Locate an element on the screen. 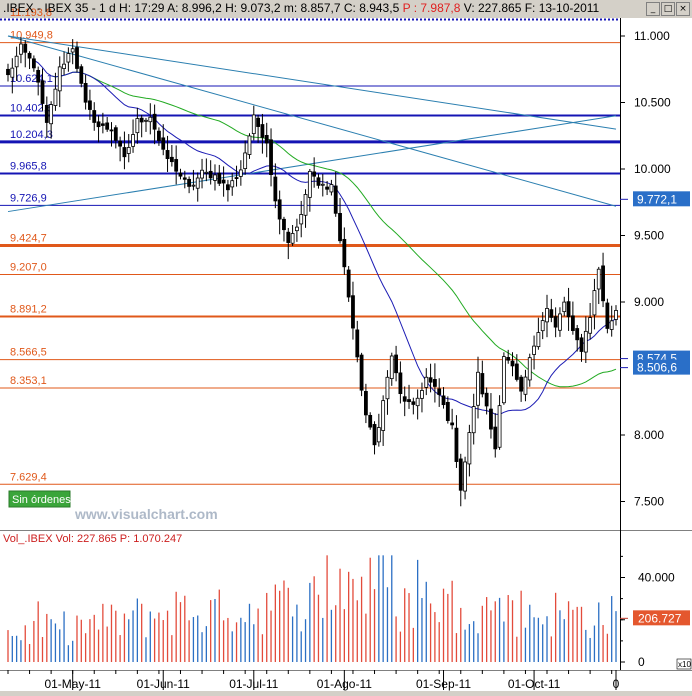  close-button: × is located at coordinates (683, 9).